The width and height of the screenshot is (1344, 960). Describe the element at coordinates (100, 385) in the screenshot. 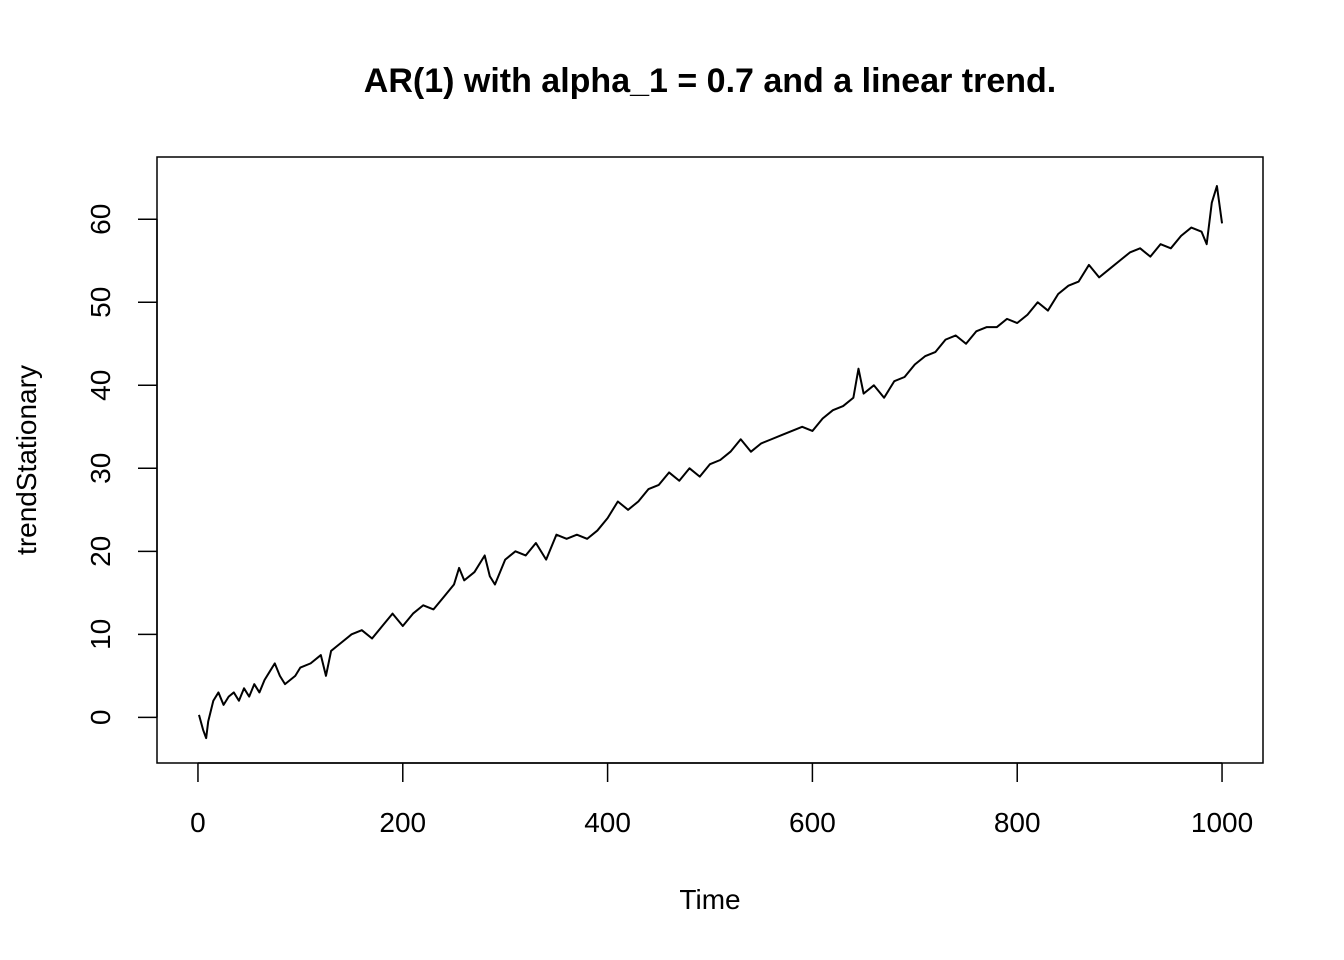

I see `y-tick-label: 40` at that location.